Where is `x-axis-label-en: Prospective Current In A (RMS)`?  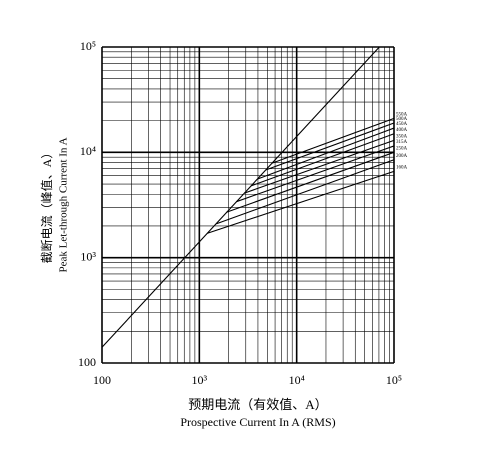
x-axis-label-en: Prospective Current In A (RMS) is located at coordinates (257, 422).